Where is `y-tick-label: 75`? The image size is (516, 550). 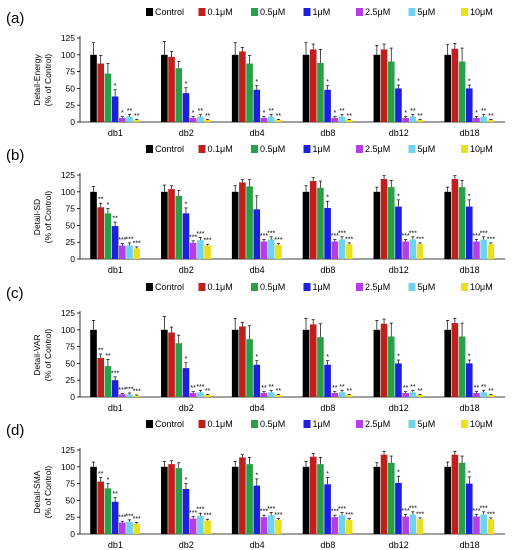
y-tick-label: 75 is located at coordinates (71, 347).